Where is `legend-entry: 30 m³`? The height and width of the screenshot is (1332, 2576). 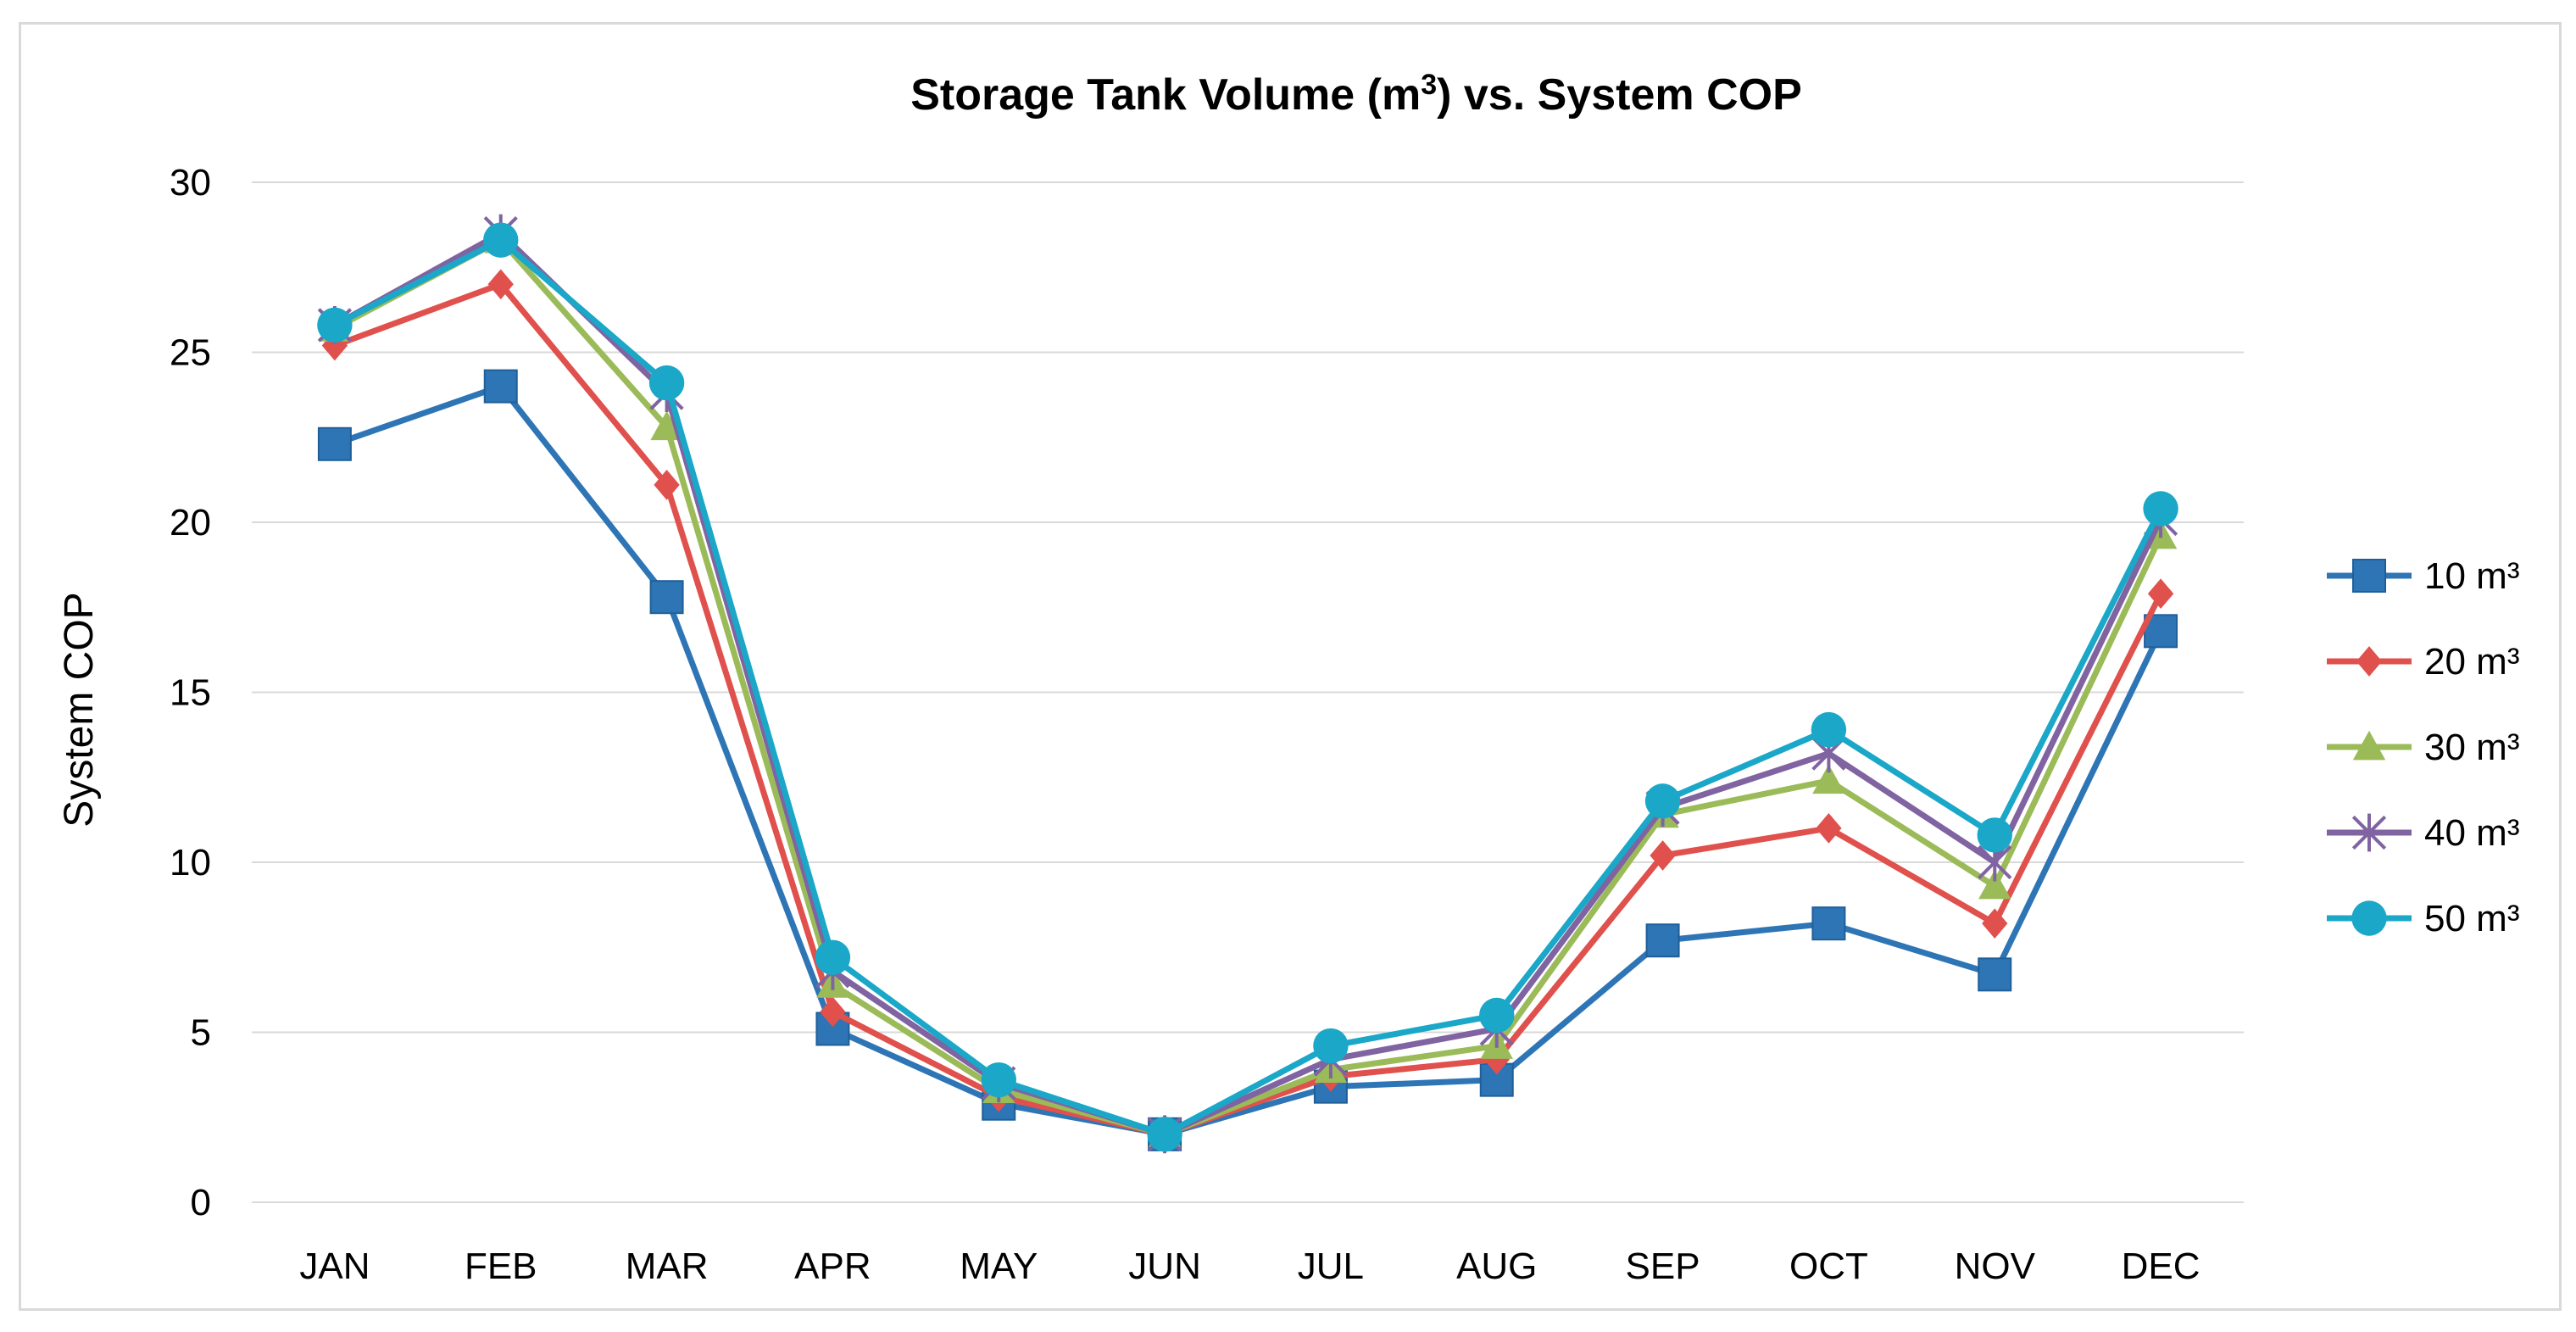
legend-entry: 30 m³ is located at coordinates (2423, 748).